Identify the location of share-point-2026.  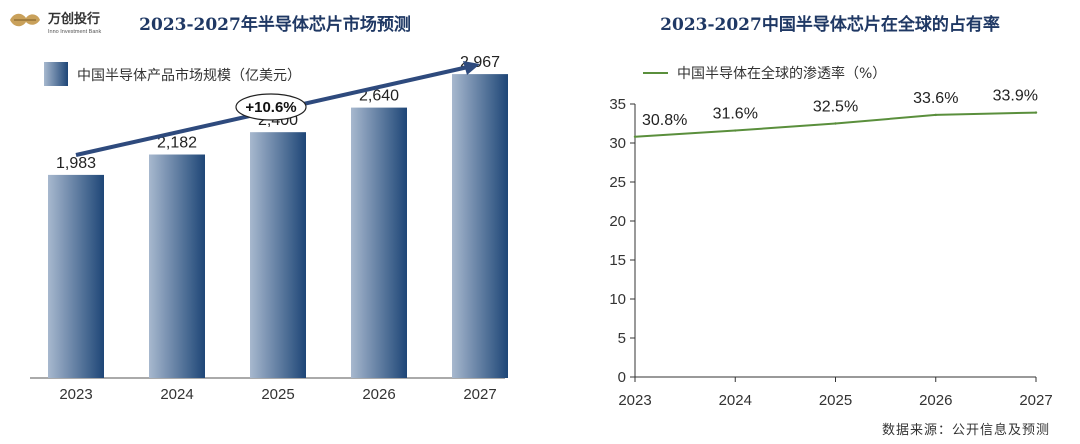
(935, 115).